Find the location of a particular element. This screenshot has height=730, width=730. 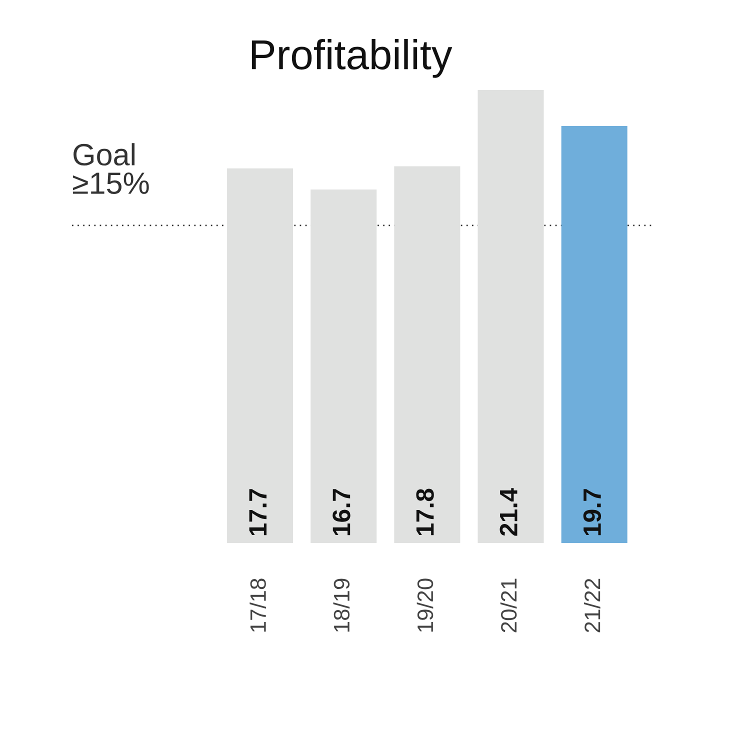

data-label: 19.7 is located at coordinates (592, 512).